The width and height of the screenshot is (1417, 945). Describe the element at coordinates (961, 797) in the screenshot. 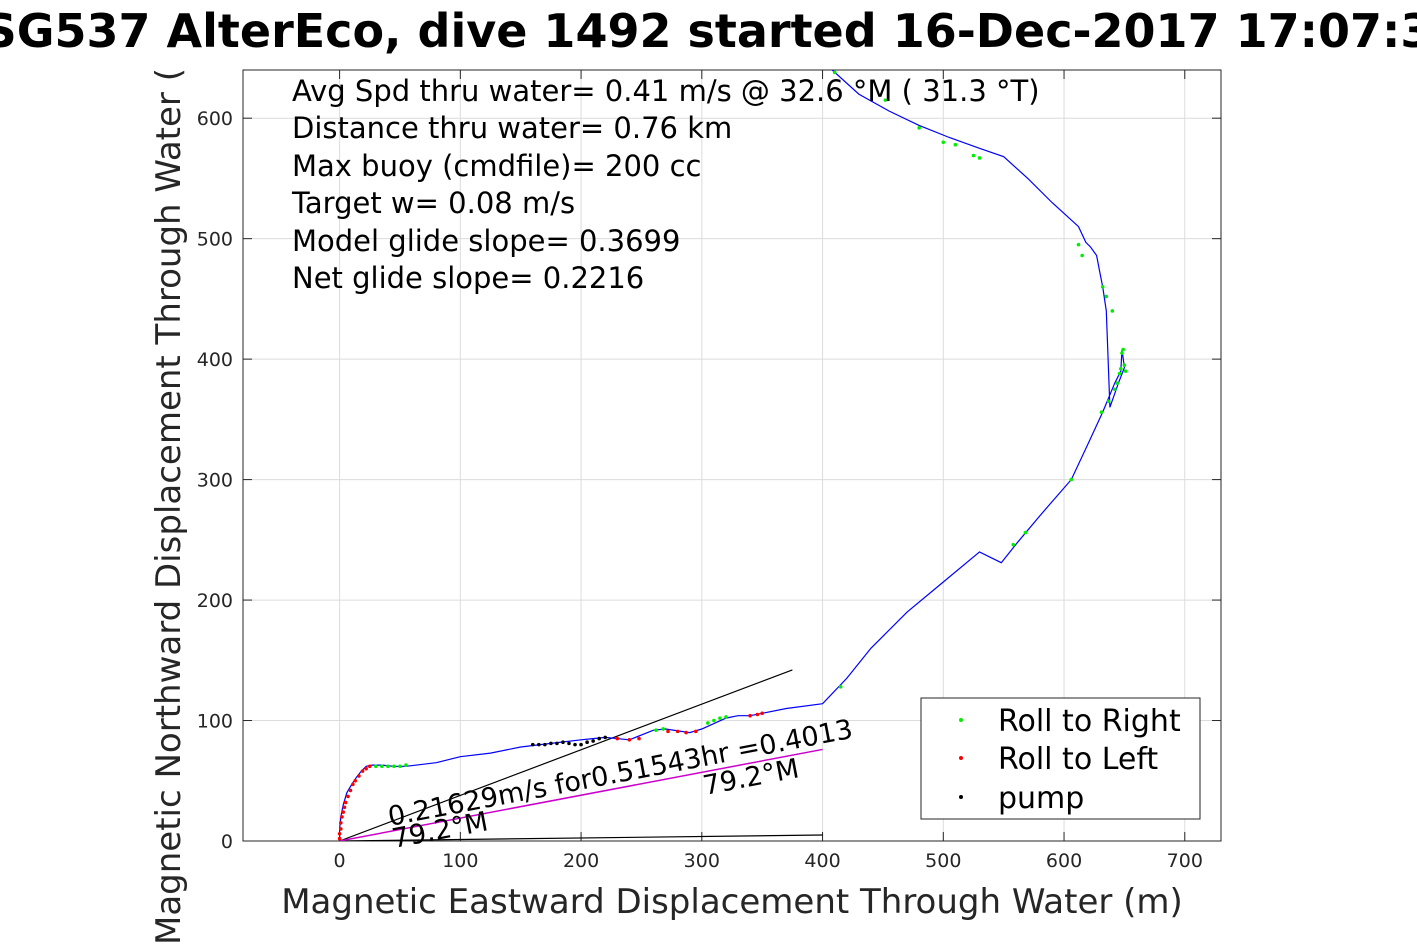

I see `legend-pump-marker` at that location.